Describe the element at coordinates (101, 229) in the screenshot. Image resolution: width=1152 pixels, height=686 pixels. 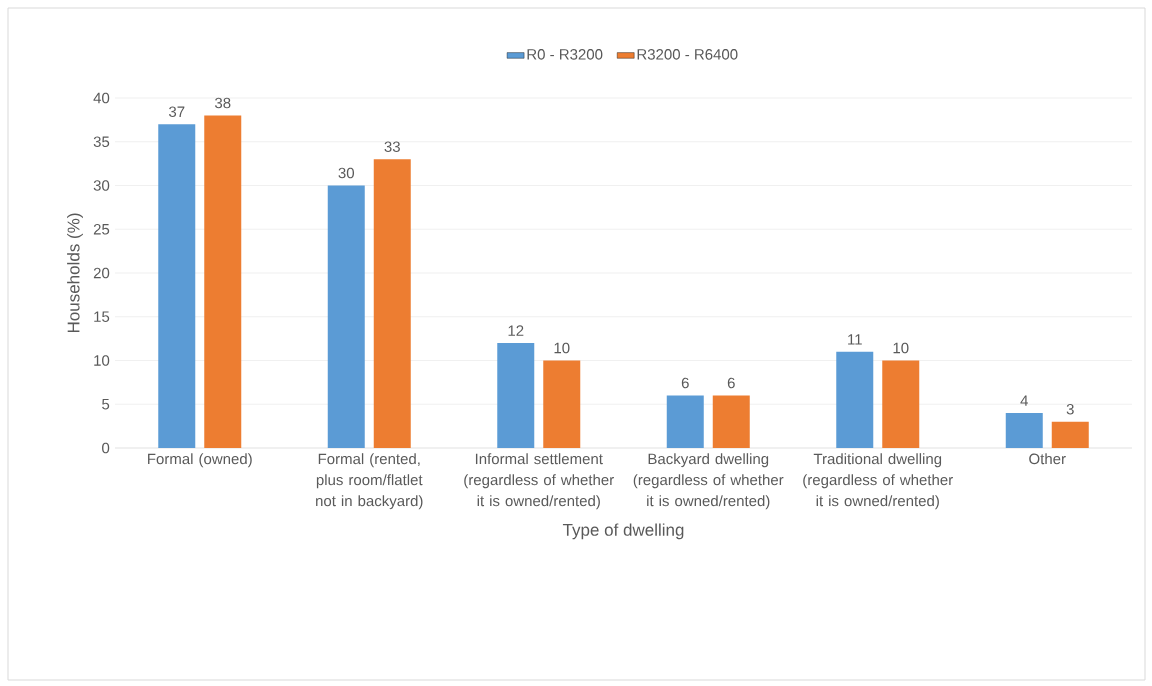
I see `y-tick-label: 25` at that location.